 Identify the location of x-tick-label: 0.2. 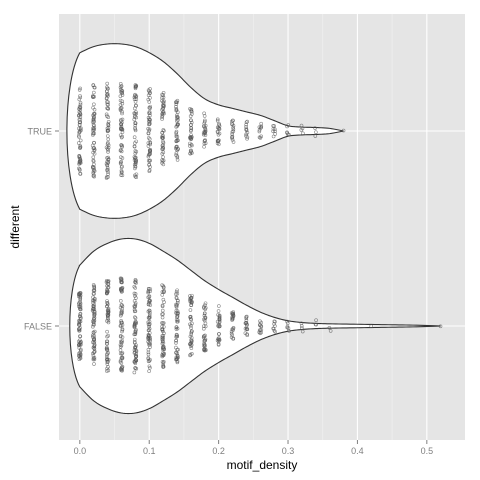
(218, 451).